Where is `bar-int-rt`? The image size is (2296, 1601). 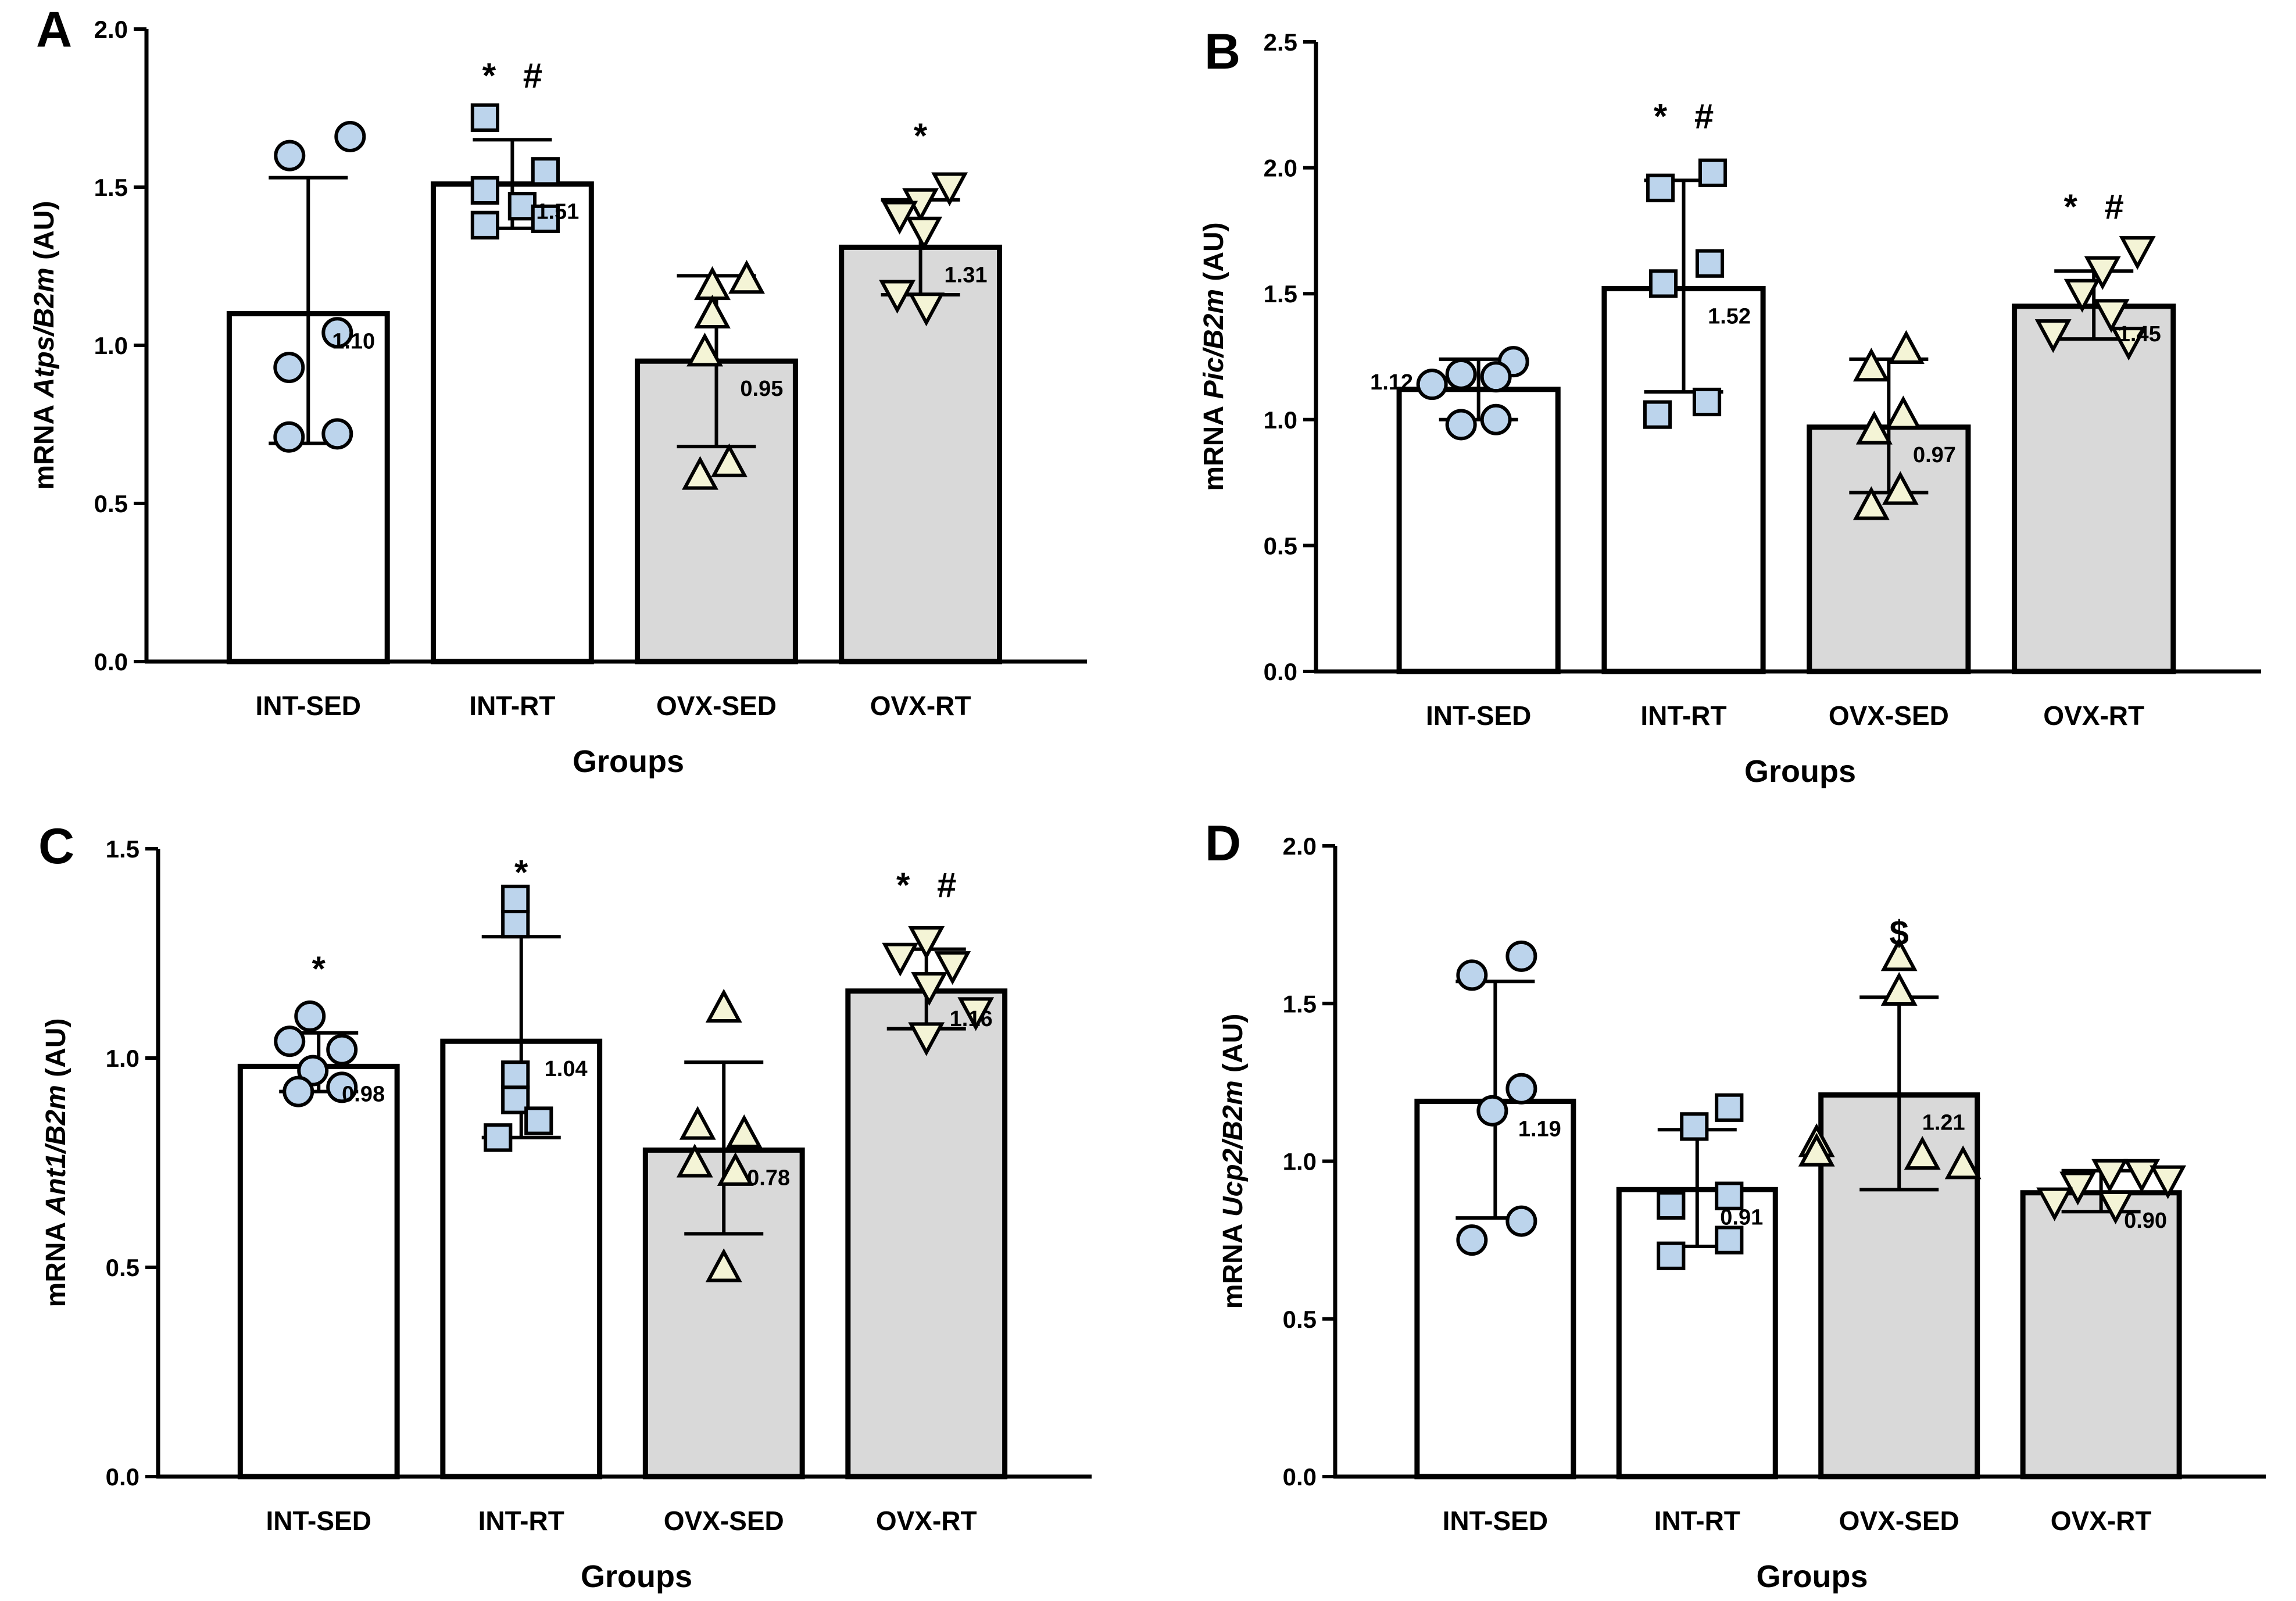 bar-int-rt is located at coordinates (512, 422).